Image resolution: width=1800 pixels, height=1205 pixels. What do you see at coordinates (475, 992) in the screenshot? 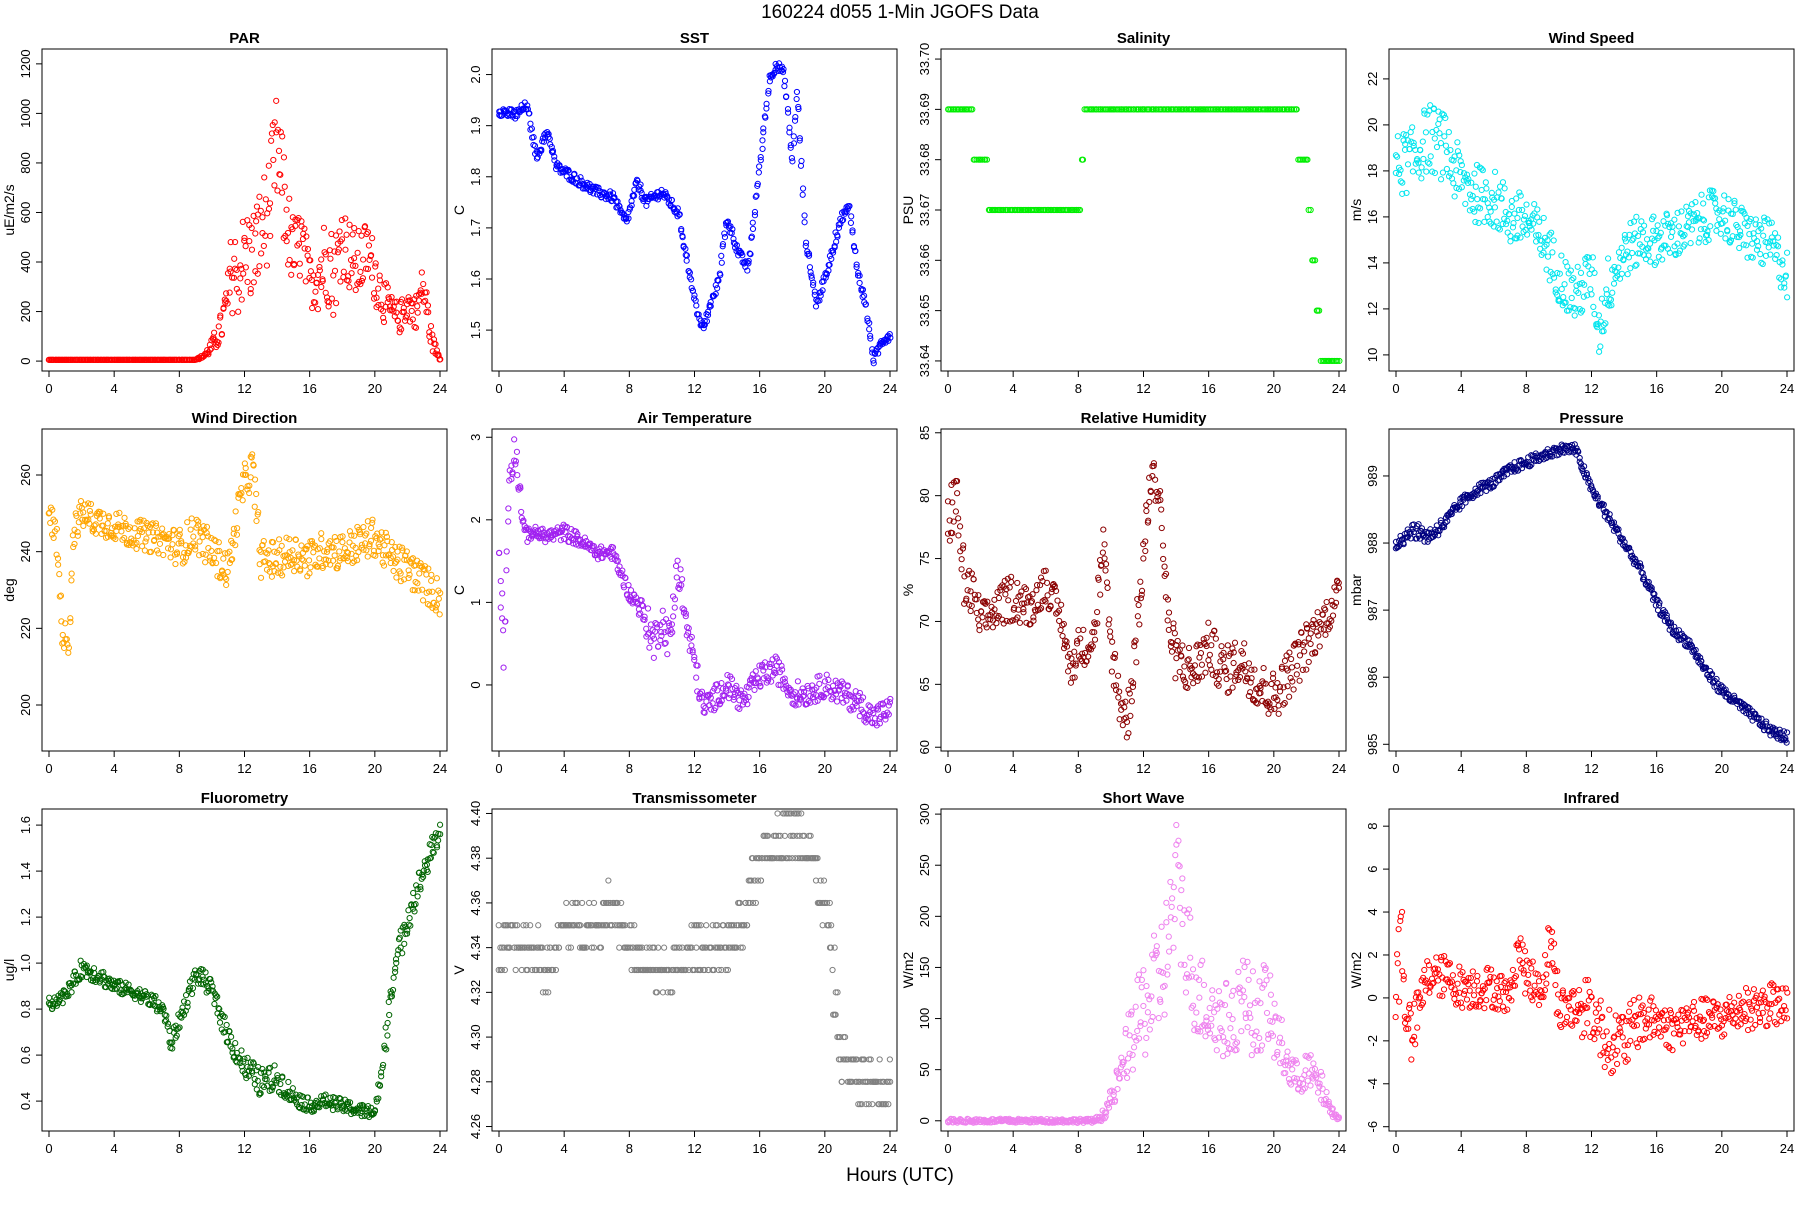
I see `y-tick-label: 4.32` at bounding box center [475, 992].